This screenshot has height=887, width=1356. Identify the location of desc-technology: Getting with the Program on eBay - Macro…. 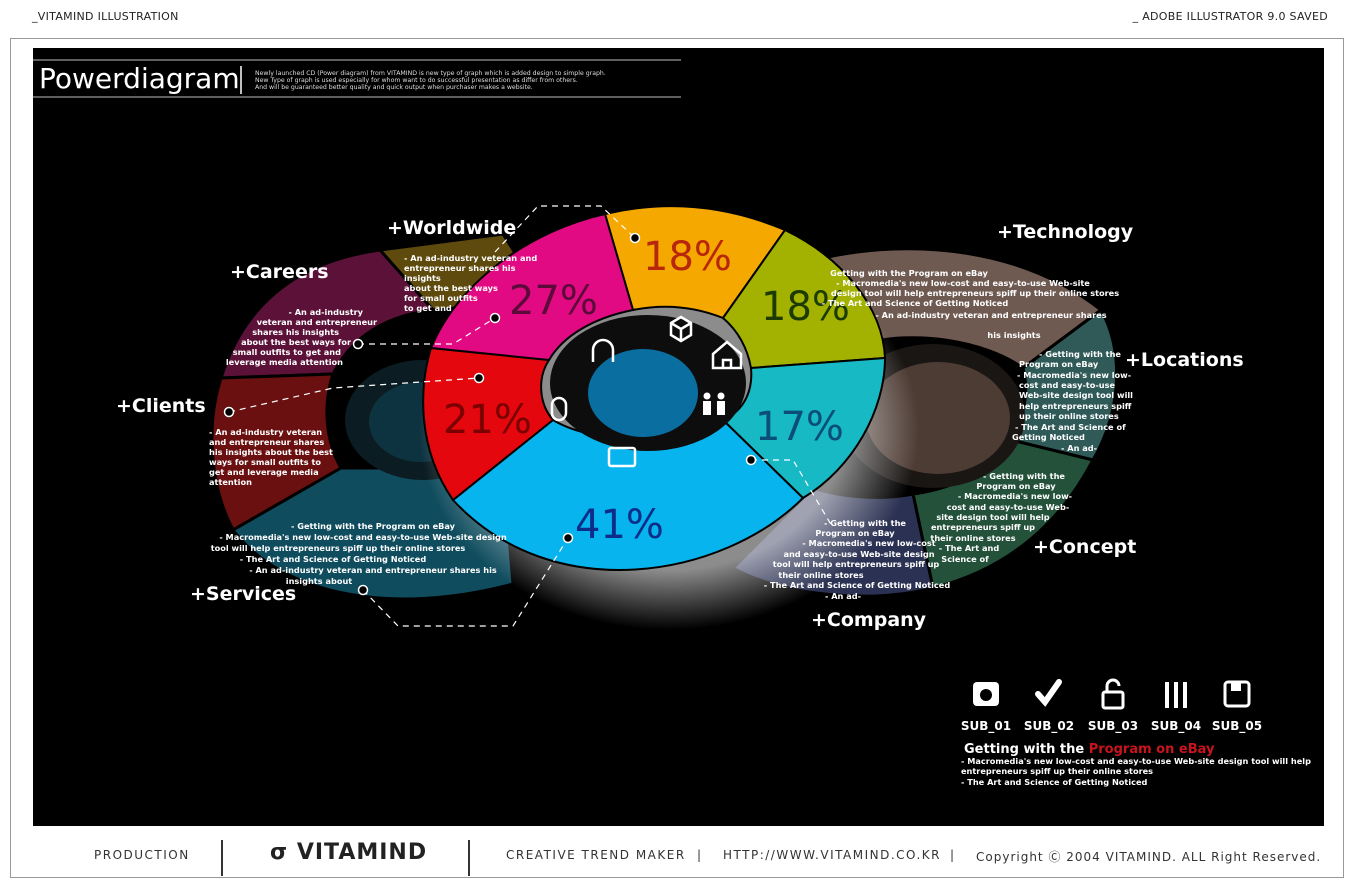
(970, 304).